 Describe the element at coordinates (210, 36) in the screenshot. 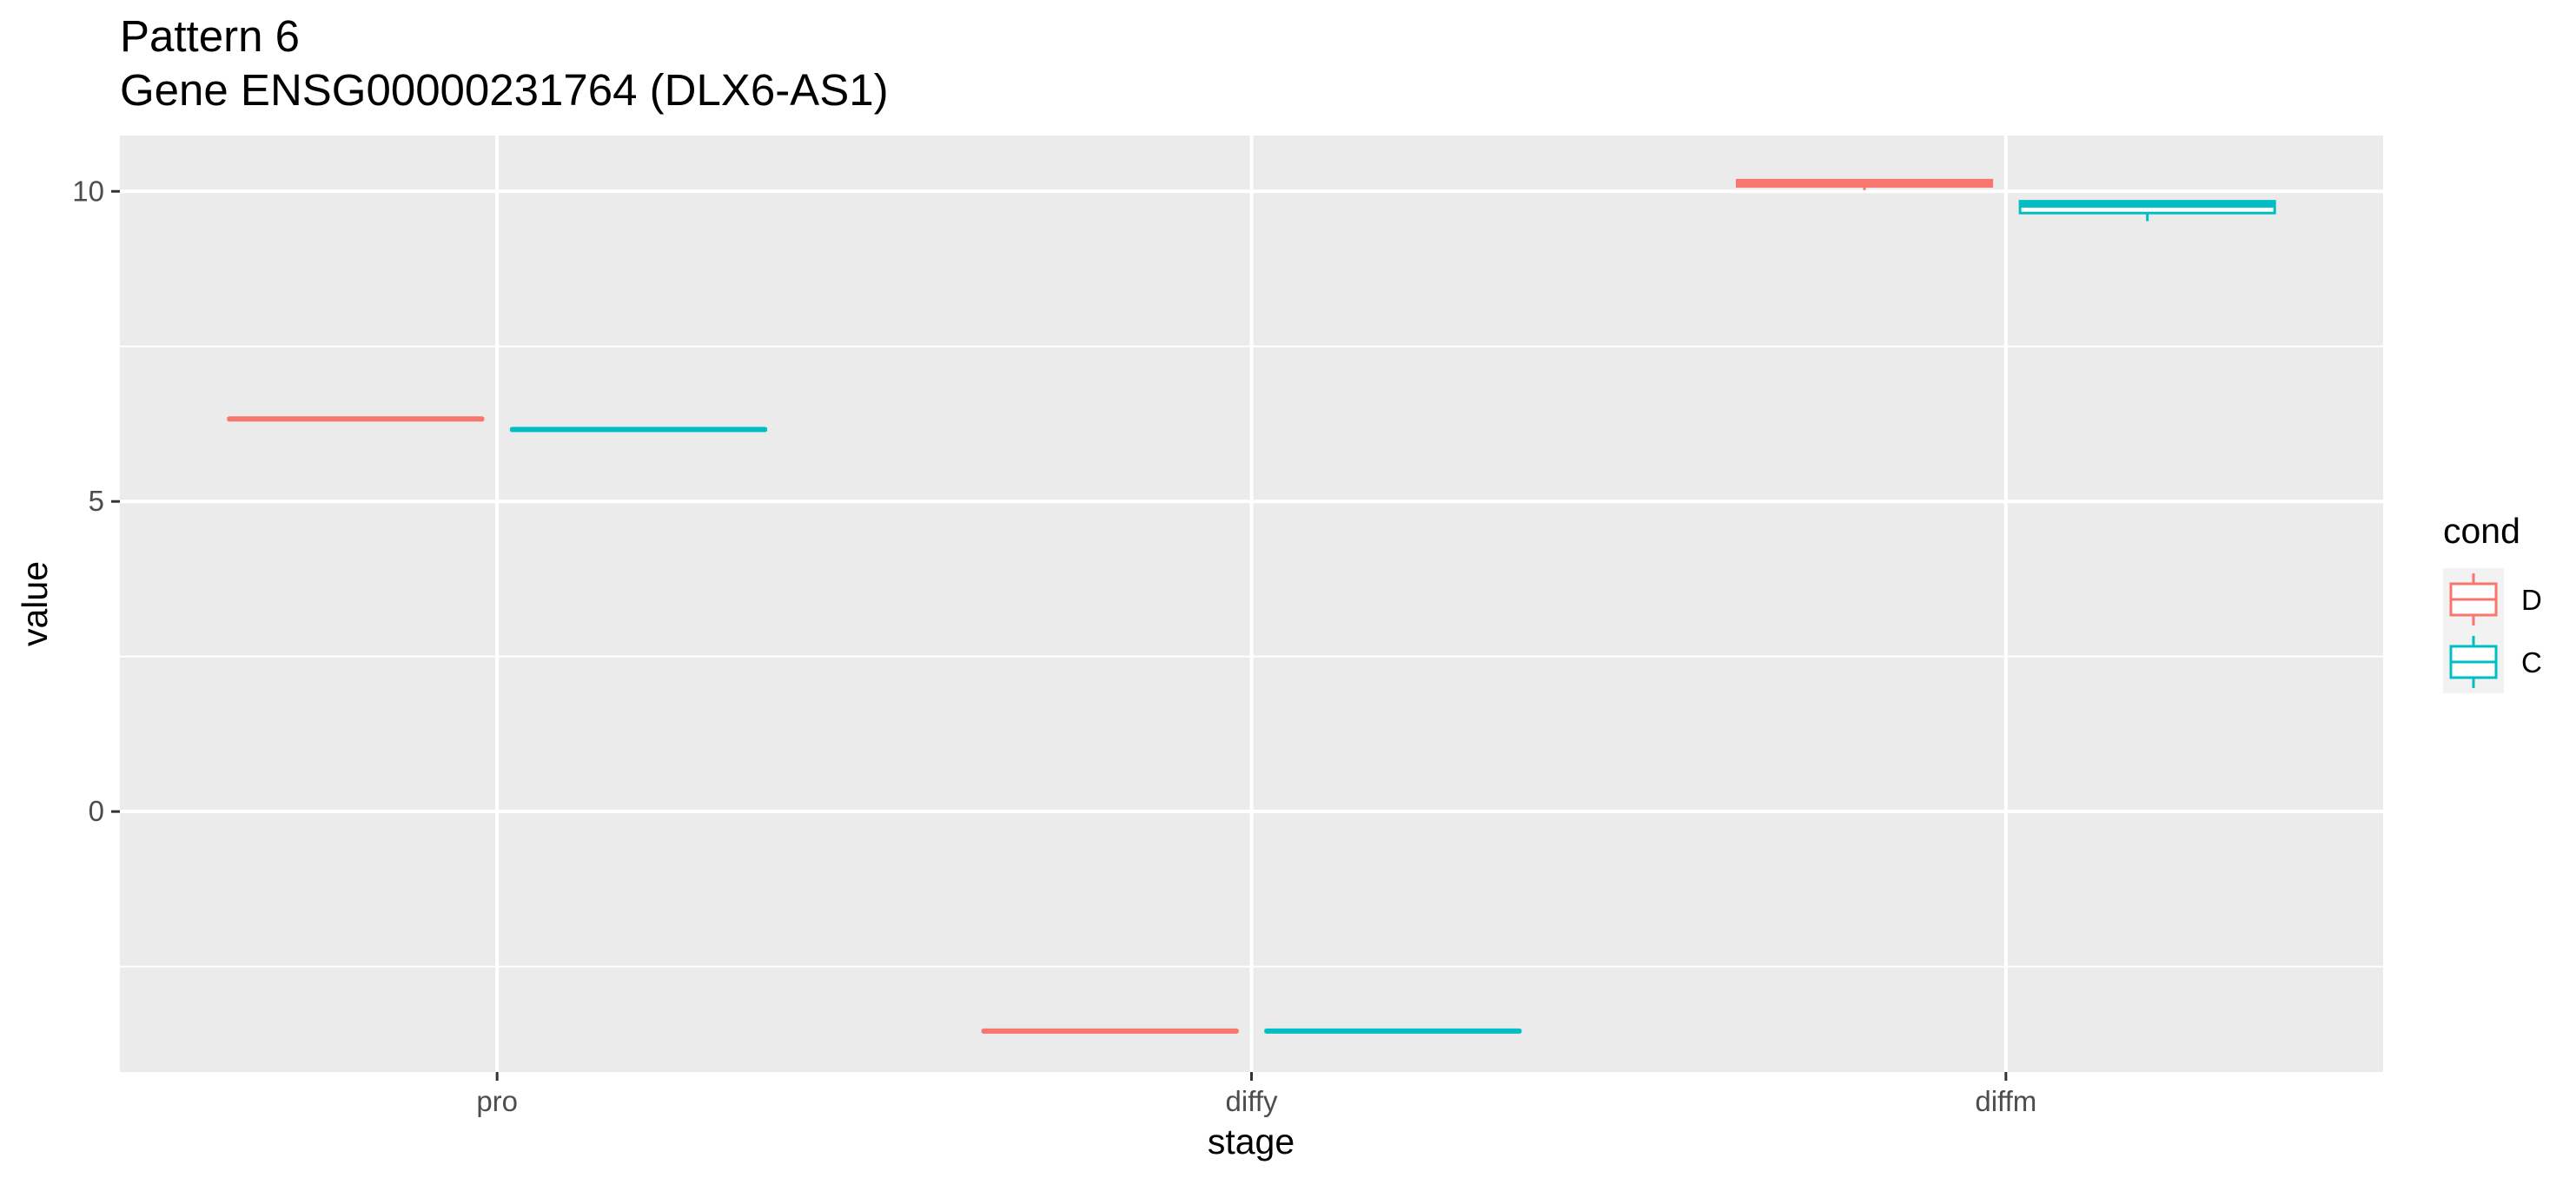

I see `chart-title: Pattern 6` at that location.